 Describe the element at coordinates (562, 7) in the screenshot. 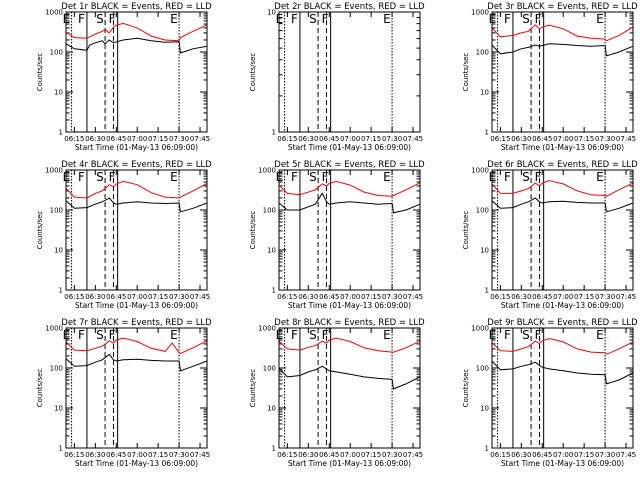

I see `panel-title: Det 3r BLACK = Events, RED = LLD` at that location.